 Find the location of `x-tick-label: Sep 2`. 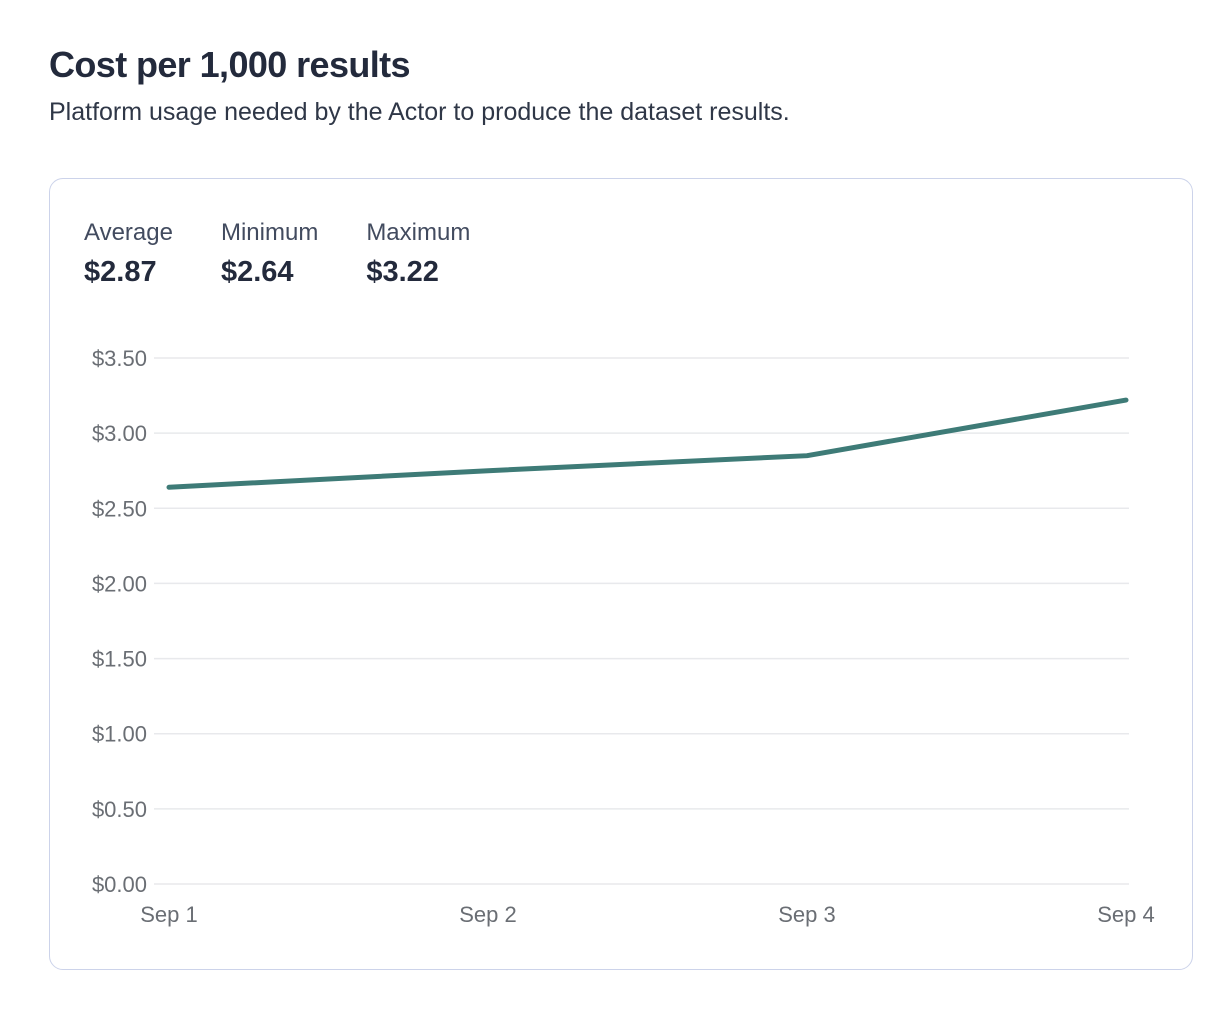

x-tick-label: Sep 2 is located at coordinates (488, 914).